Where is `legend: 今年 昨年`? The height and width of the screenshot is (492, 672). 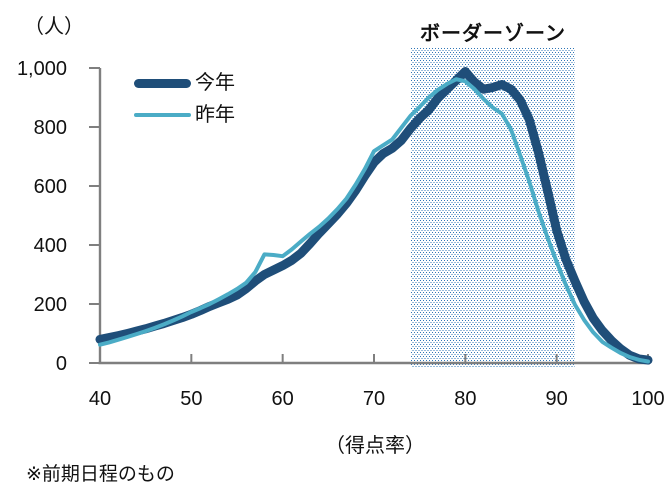
legend: 今年 昨年 is located at coordinates (184, 104).